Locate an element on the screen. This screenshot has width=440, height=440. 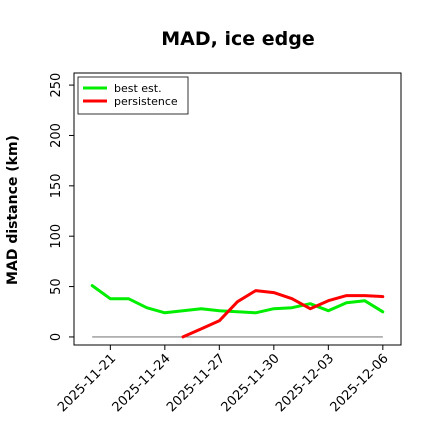
x-tick-label: 2025-12-06 is located at coordinates (360, 383).